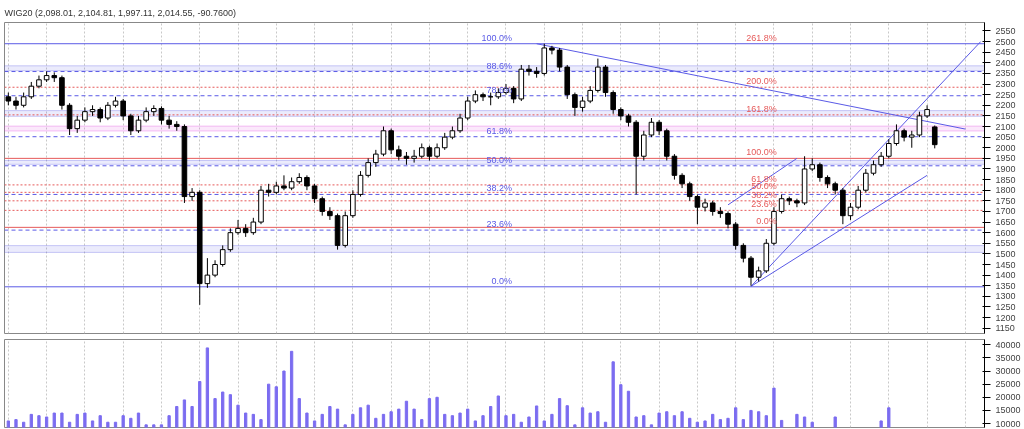 The width and height of the screenshot is (1024, 429). I want to click on y-tick-label: 2450, so click(1005, 52).